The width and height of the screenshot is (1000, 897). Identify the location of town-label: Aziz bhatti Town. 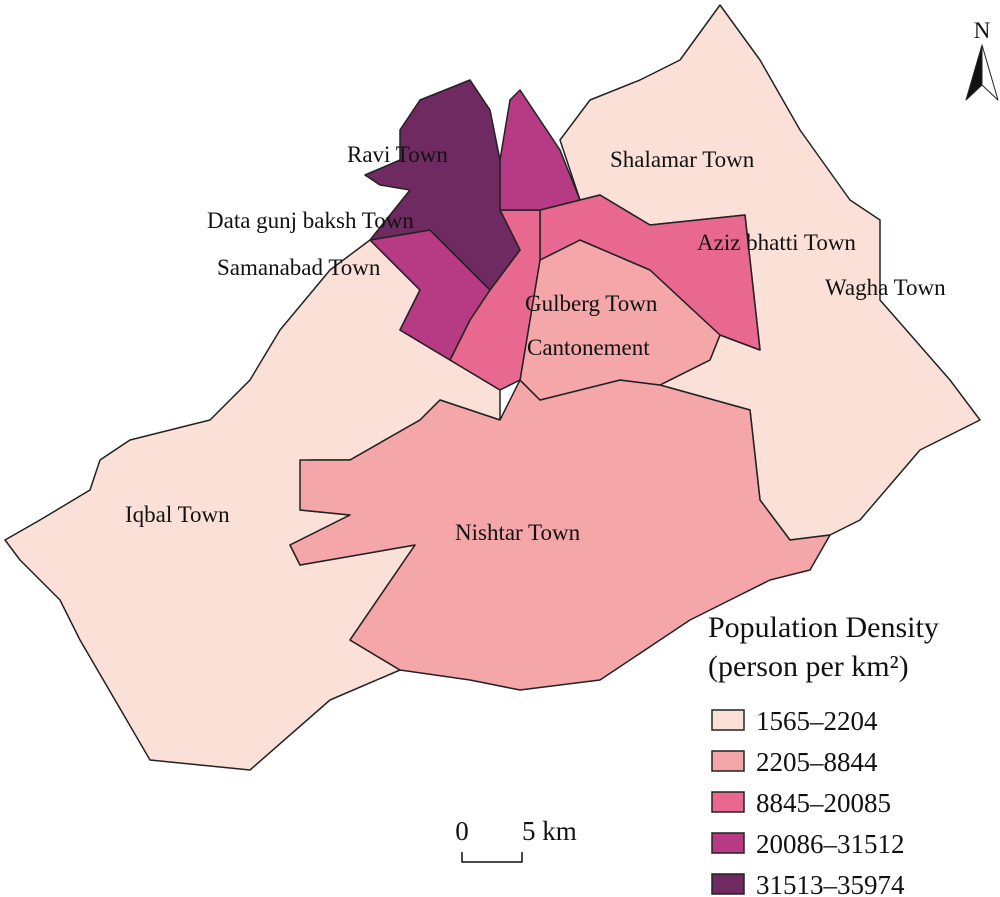
(776, 242).